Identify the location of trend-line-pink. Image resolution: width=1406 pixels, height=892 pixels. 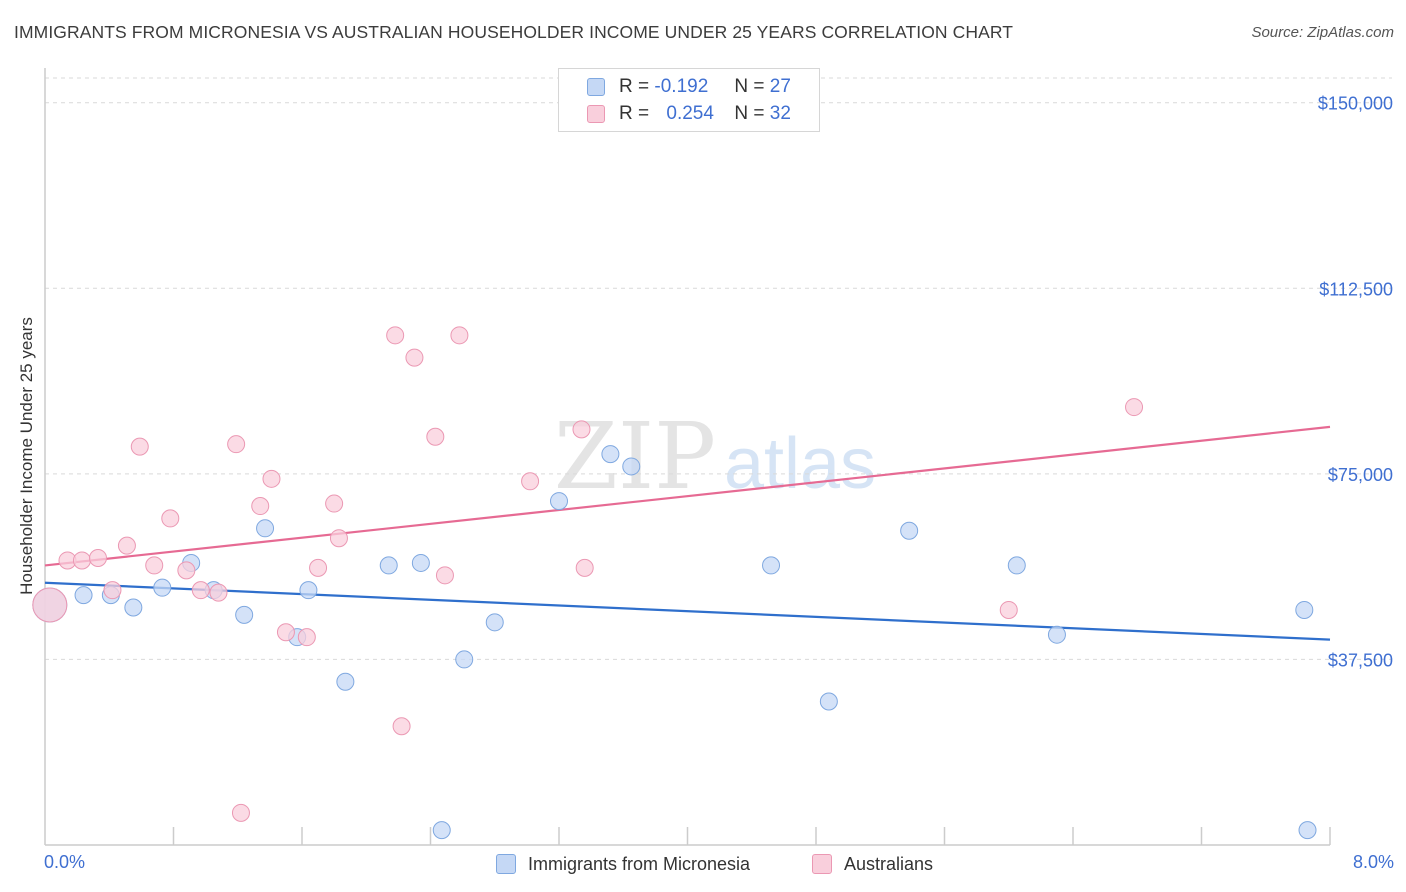
(687, 496).